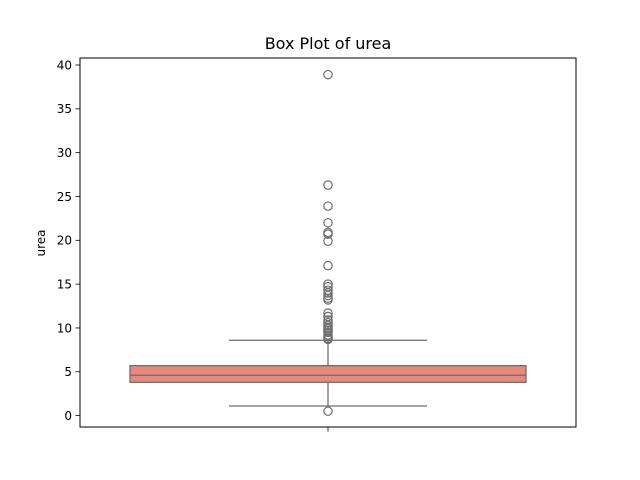 The width and height of the screenshot is (640, 480). What do you see at coordinates (328, 373) in the screenshot?
I see `interquartile-box` at bounding box center [328, 373].